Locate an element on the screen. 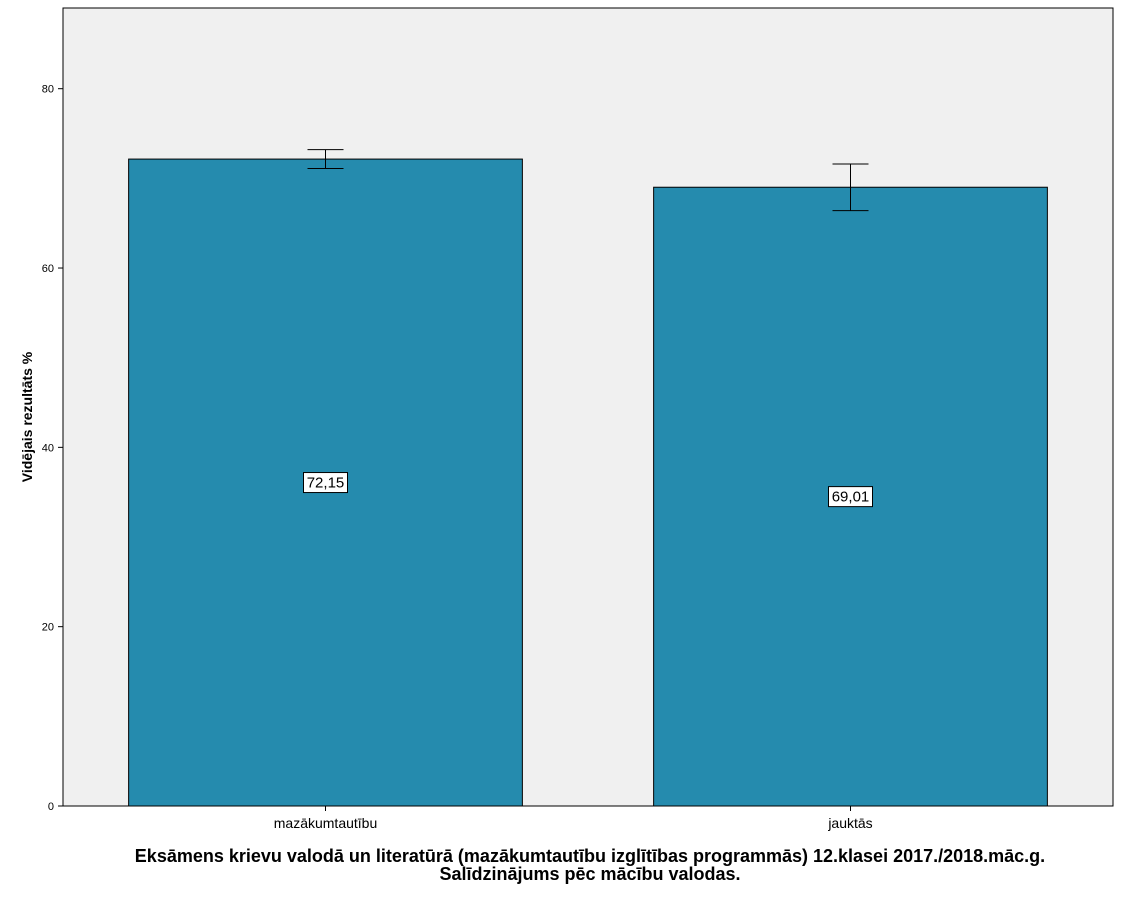 The width and height of the screenshot is (1125, 900). y-axis: 0 20 40 60 80 is located at coordinates (52, 448).